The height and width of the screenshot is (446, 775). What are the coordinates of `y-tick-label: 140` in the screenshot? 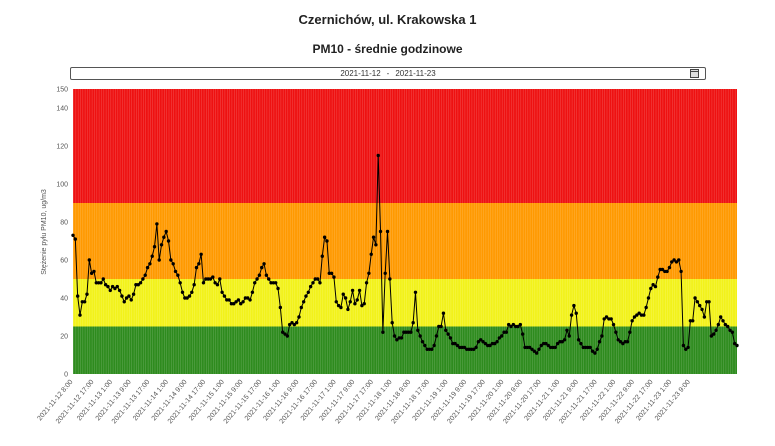 It's located at (62, 109).